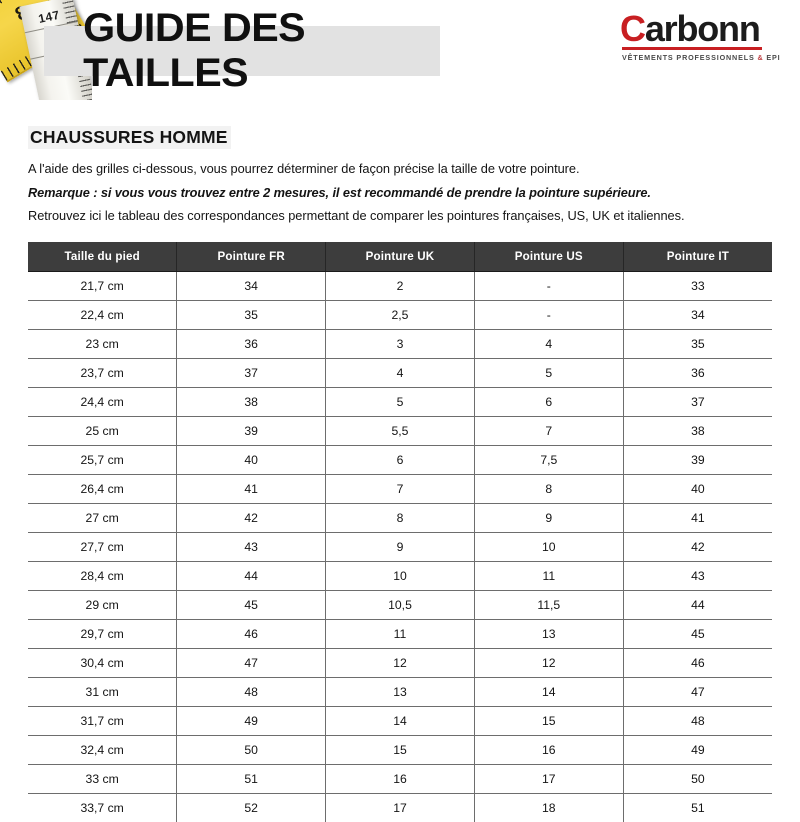  Describe the element at coordinates (103, 721) in the screenshot. I see `table-cell-foot-length: 31,7 cm` at that location.